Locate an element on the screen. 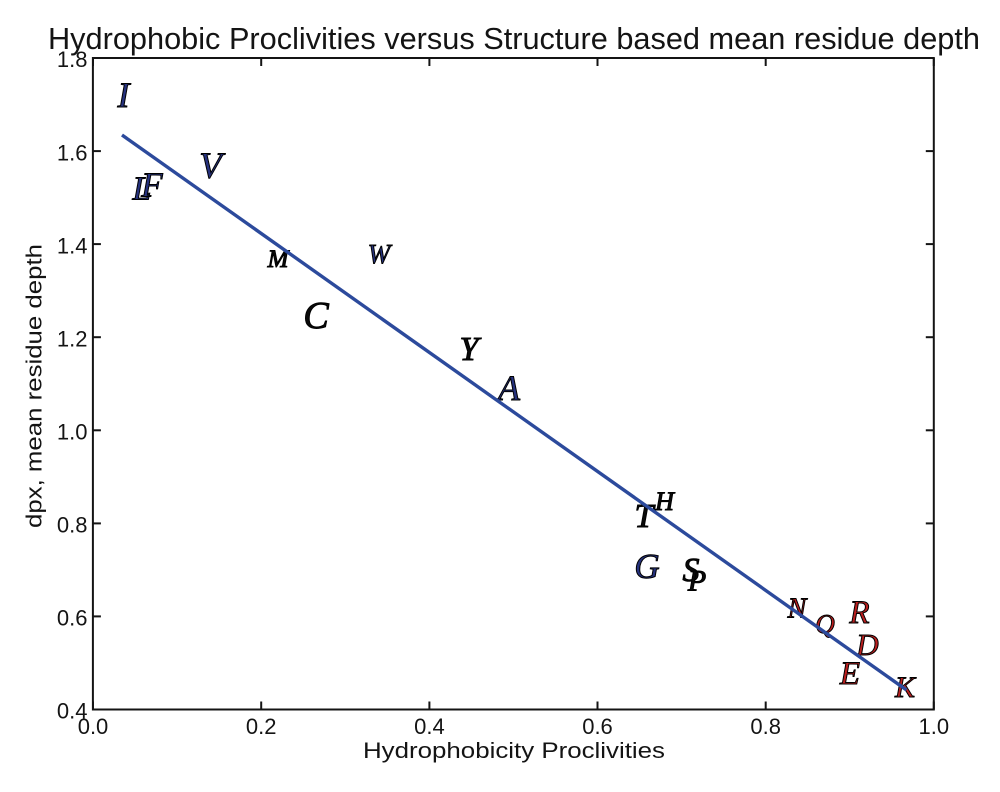 The image size is (1000, 792). svg-text: P is located at coordinates (696, 581).